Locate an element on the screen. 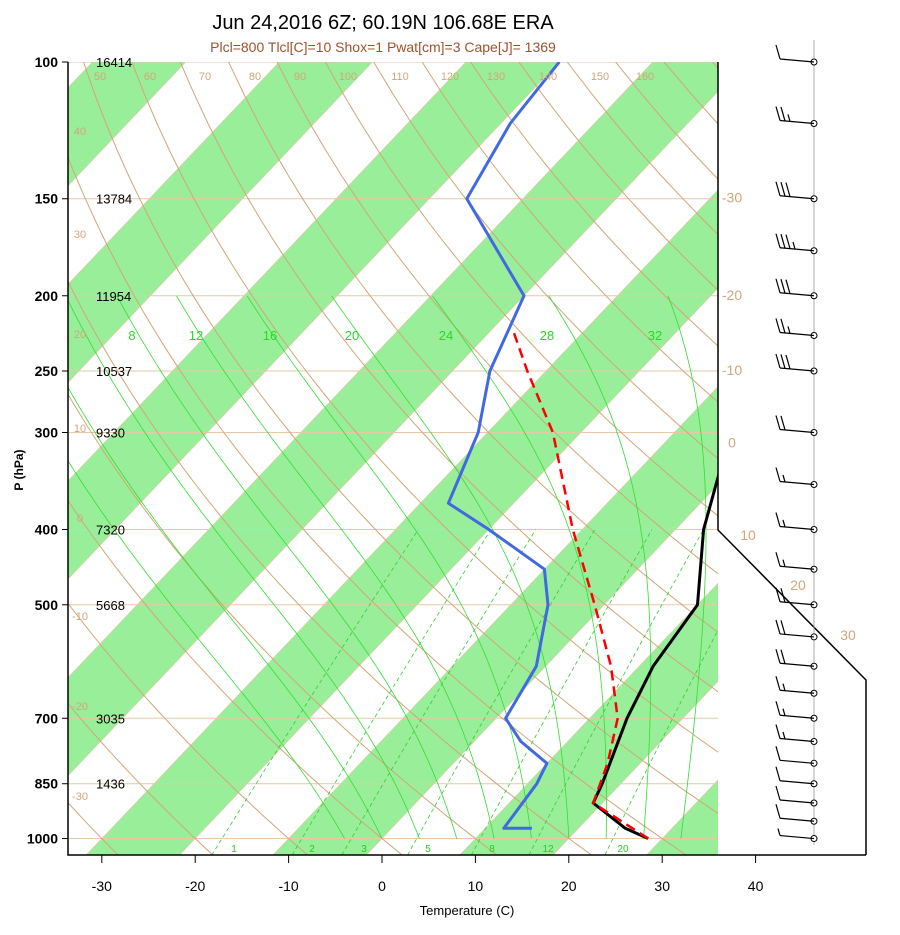 The width and height of the screenshot is (900, 935). temperature-tick-label: 10 is located at coordinates (476, 886).